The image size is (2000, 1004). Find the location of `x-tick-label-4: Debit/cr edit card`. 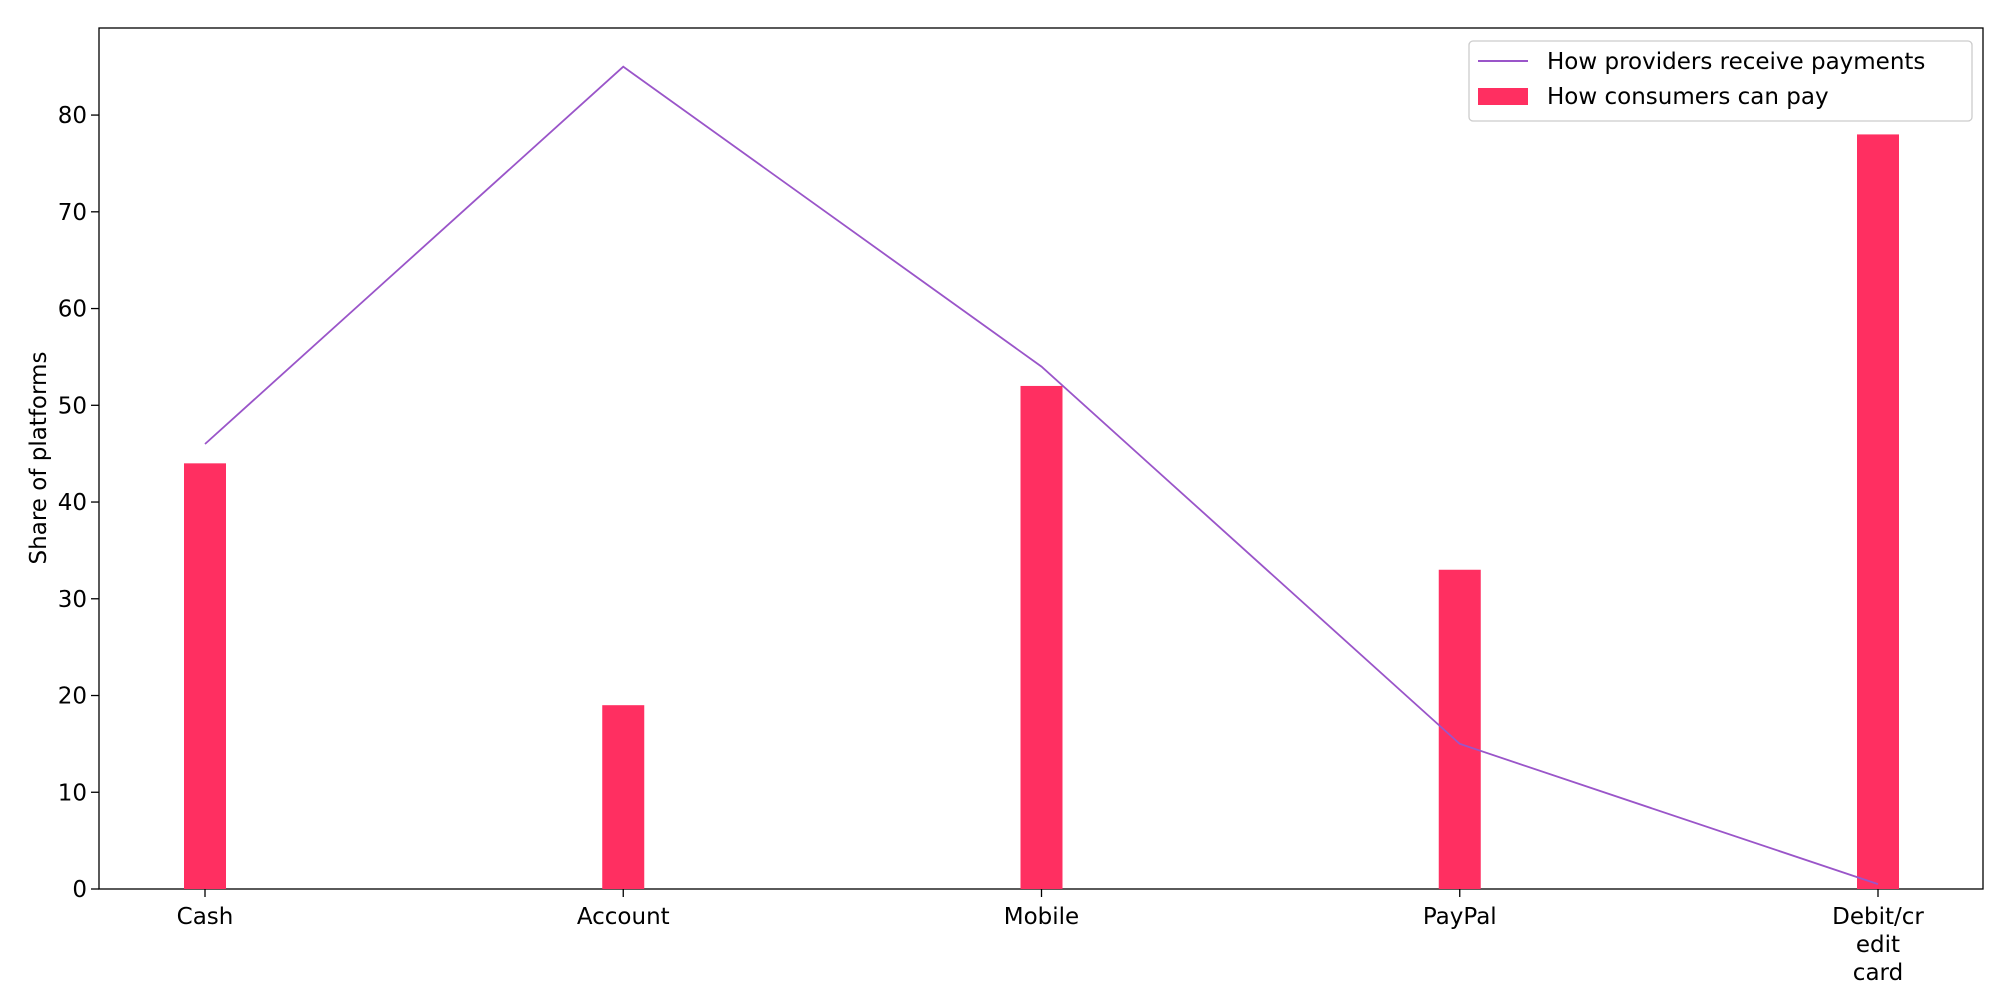

x-tick-label-4: Debit/cr edit card is located at coordinates (1878, 945).